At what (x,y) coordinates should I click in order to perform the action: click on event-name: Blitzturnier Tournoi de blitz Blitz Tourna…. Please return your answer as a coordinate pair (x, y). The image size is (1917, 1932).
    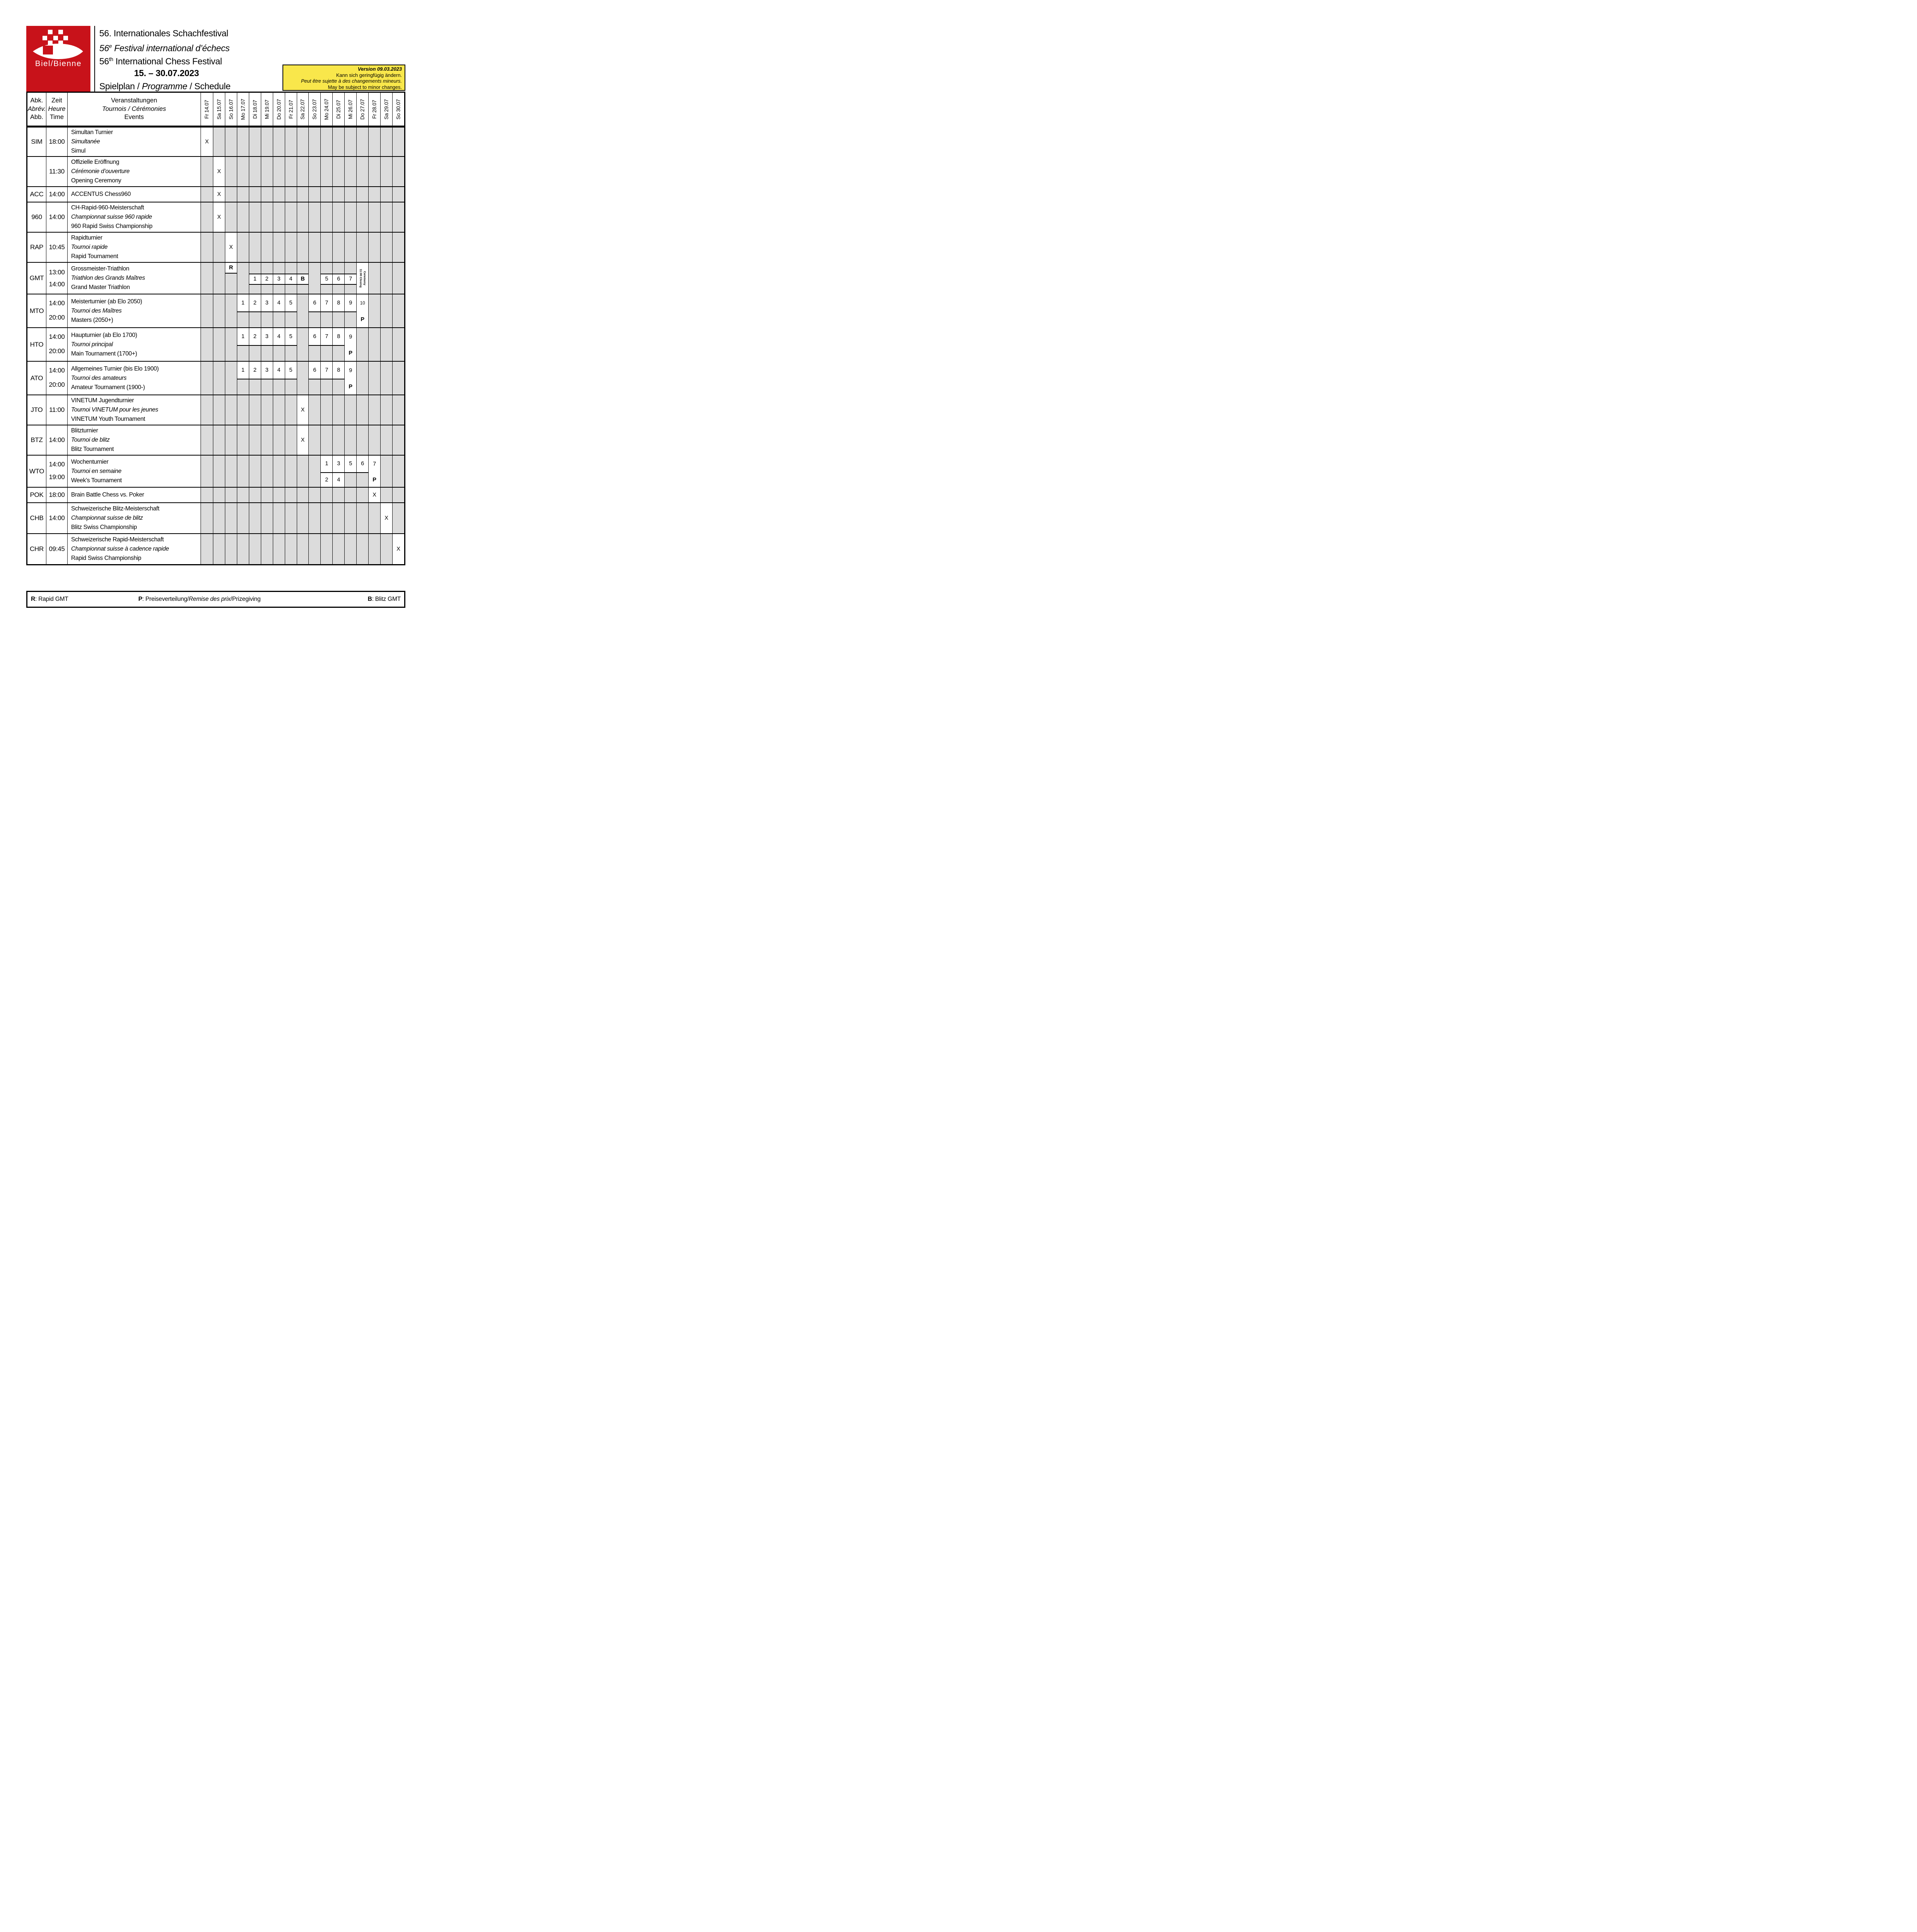
    Looking at the image, I should click on (134, 440).